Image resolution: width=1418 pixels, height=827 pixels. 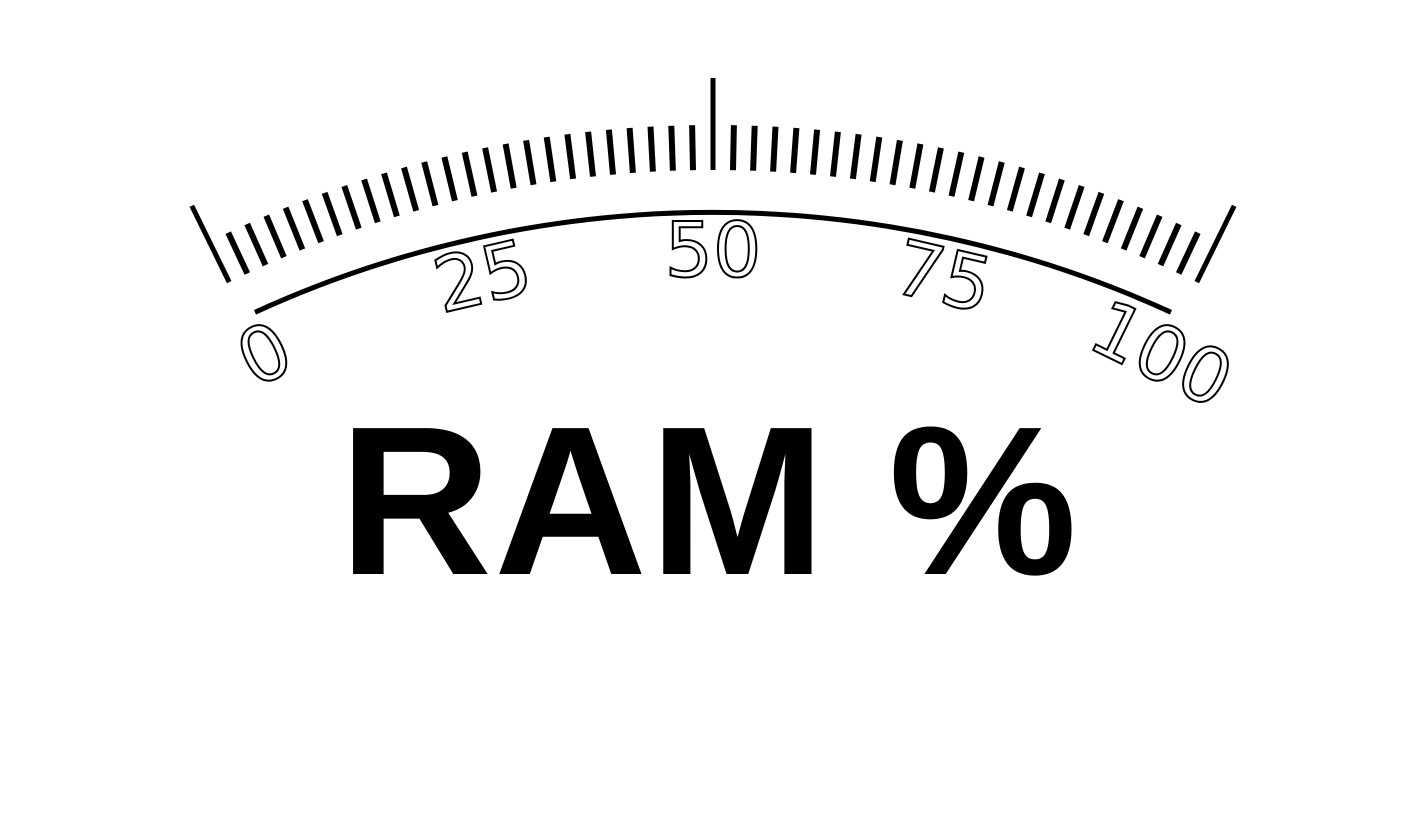 What do you see at coordinates (264, 353) in the screenshot?
I see `scale-label-0: 0` at bounding box center [264, 353].